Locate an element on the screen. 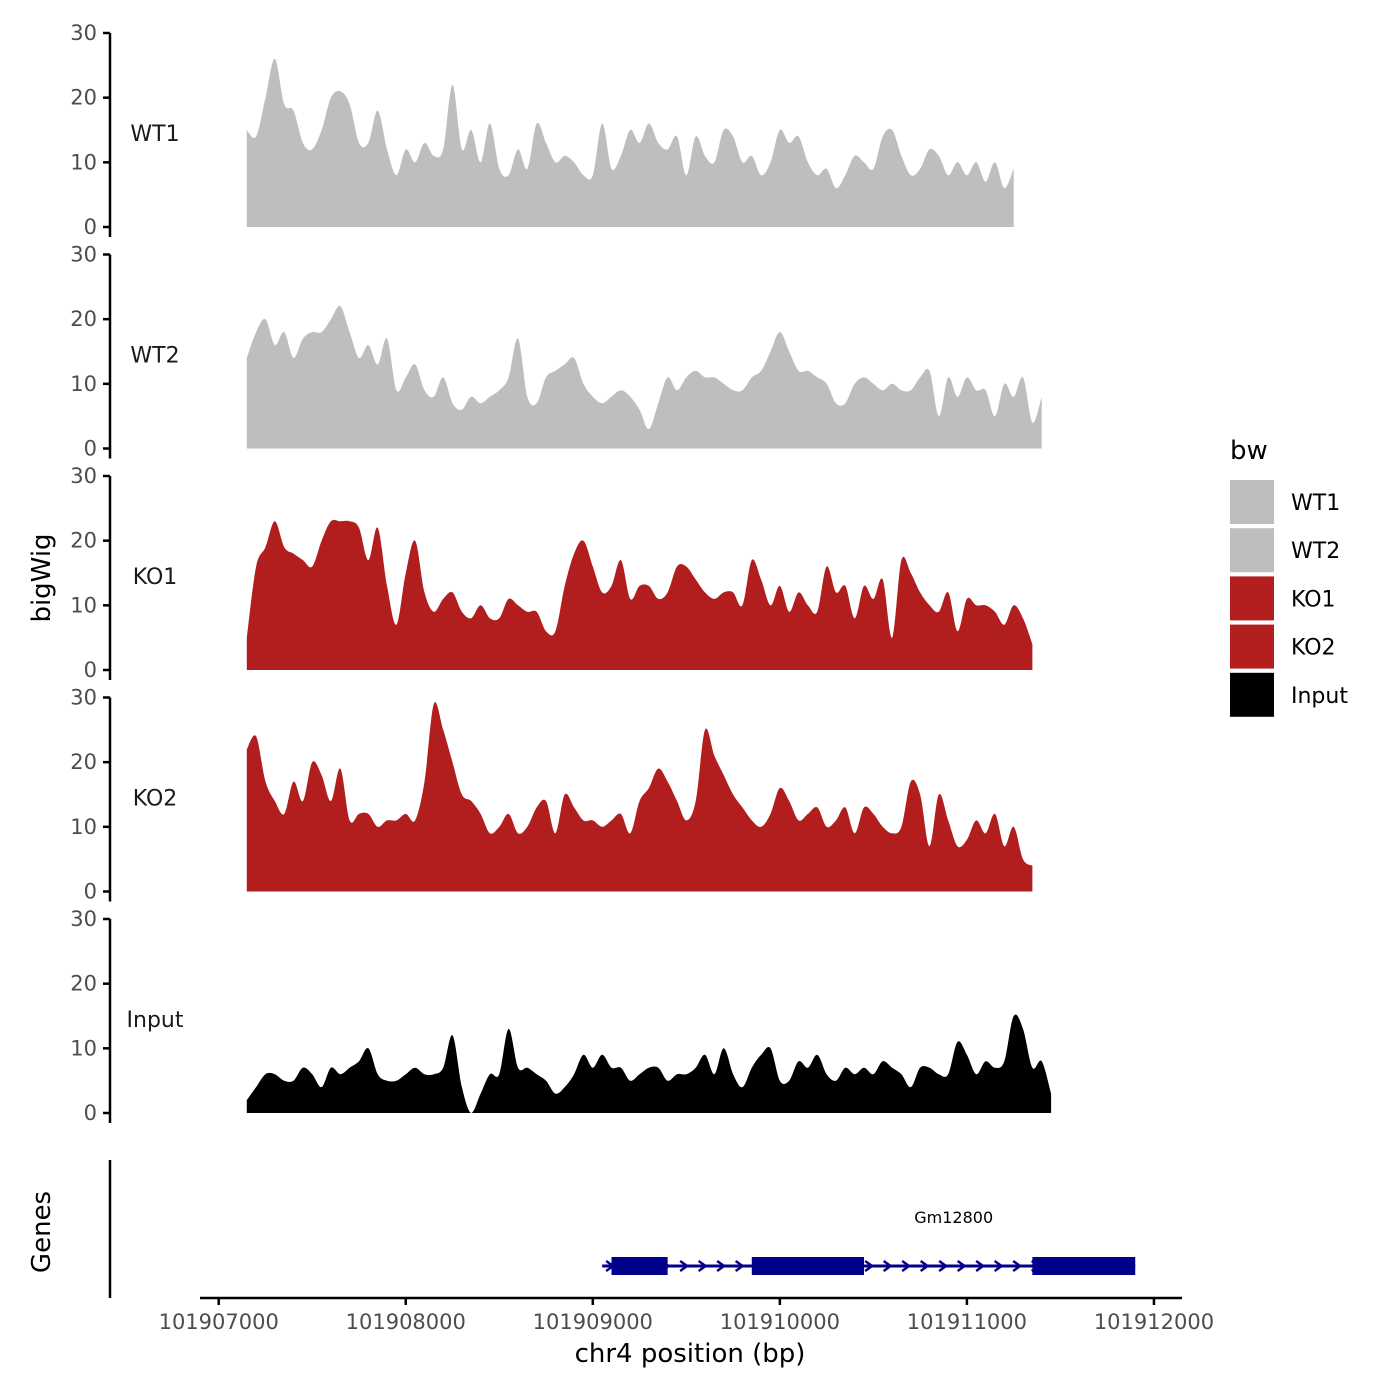  legend-label-ko1: KO1 is located at coordinates (1313, 599).